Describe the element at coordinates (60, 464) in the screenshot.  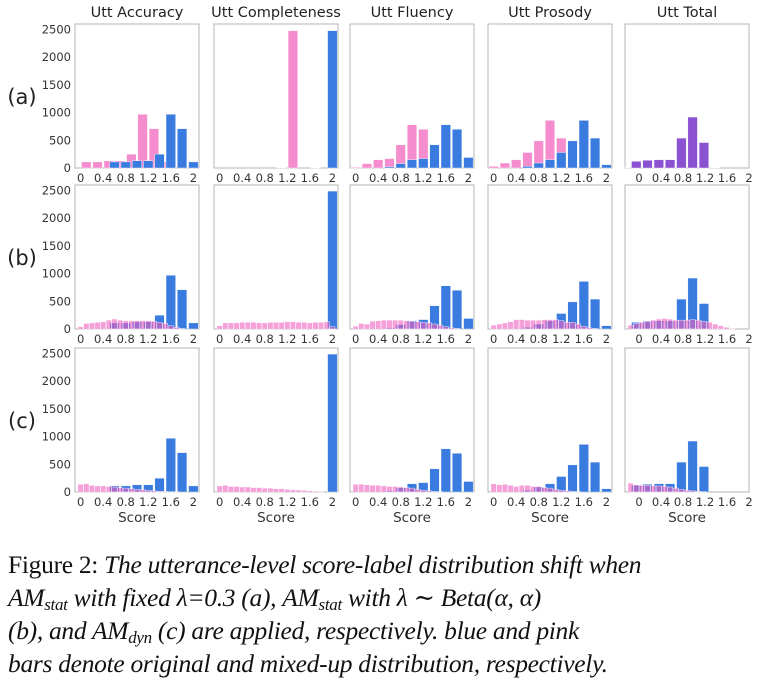
I see `y-tick-label: 500` at that location.